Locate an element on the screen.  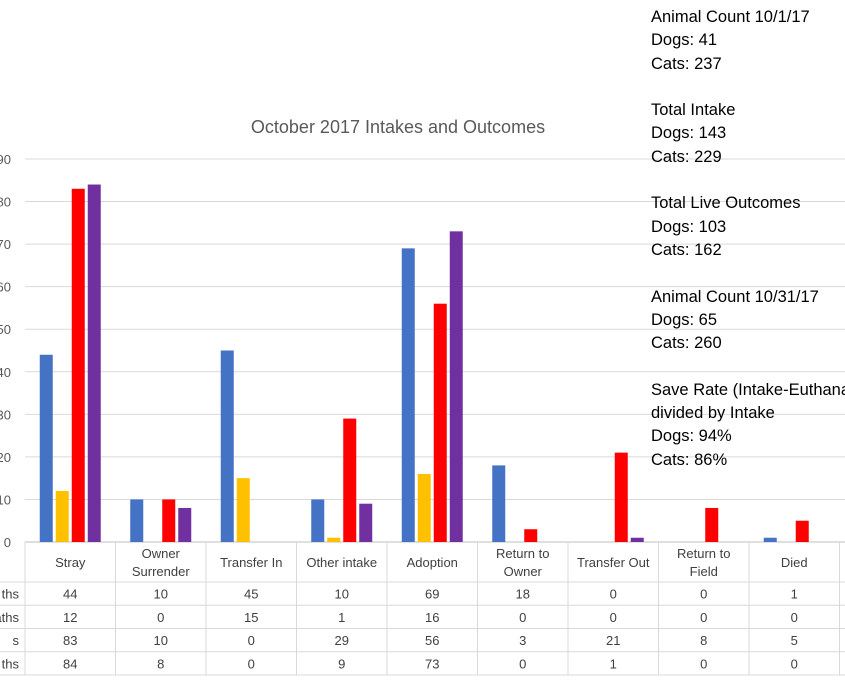
data-label: 45 is located at coordinates (251, 594).